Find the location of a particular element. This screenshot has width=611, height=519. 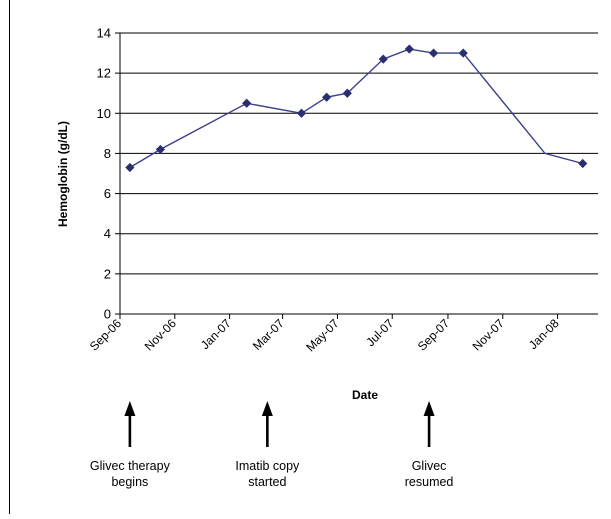

y-tick-label: 6 is located at coordinates (107, 193).